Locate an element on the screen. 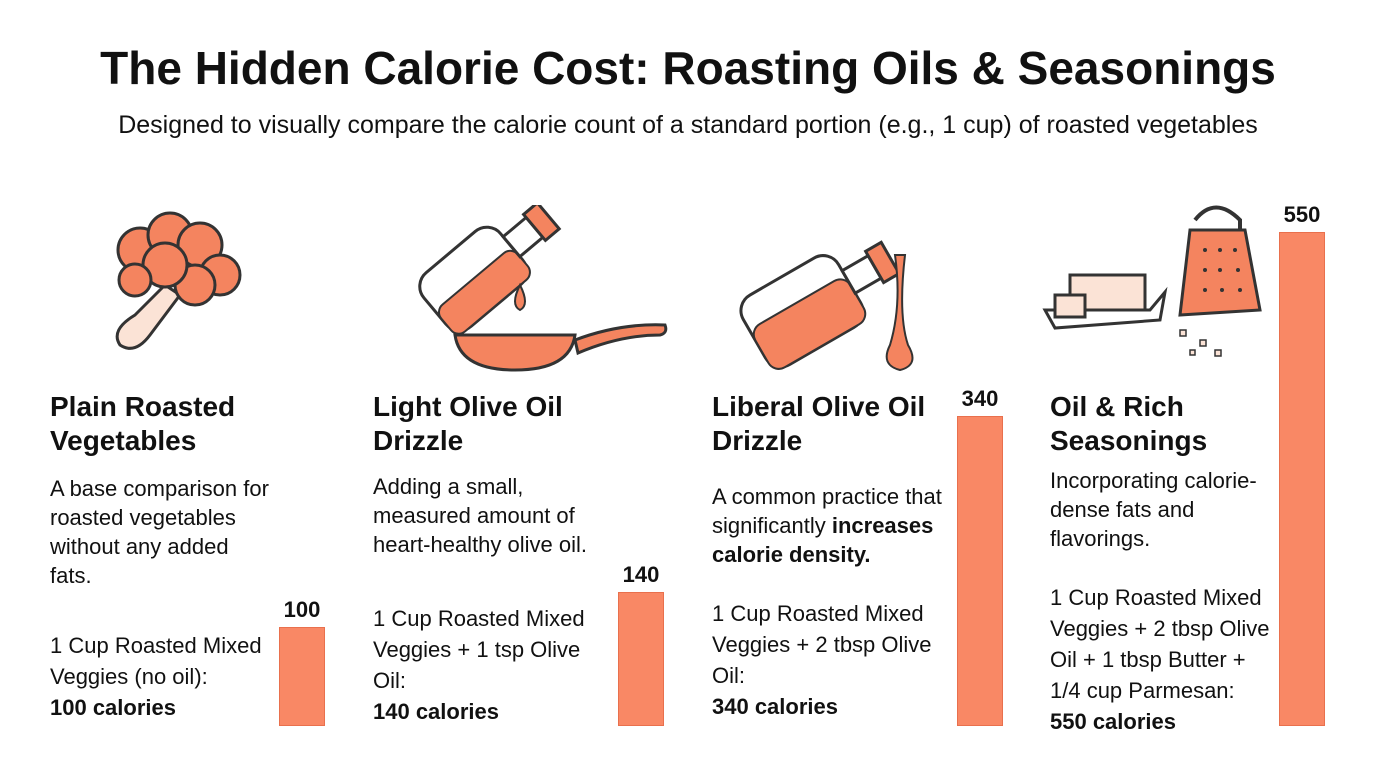 Image resolution: width=1376 pixels, height=768 pixels. oil-bottle-pan-icon is located at coordinates (543, 288).